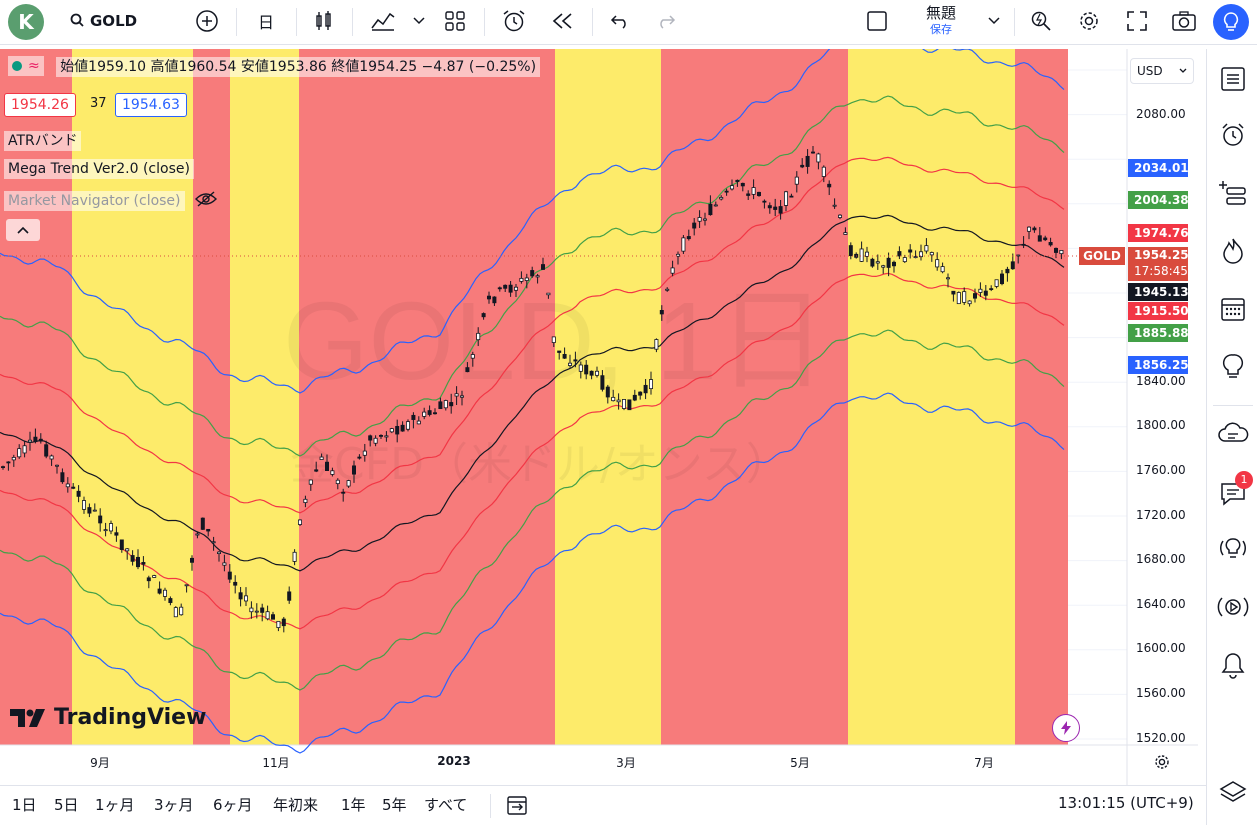 The image size is (1257, 826). What do you see at coordinates (23, 230) in the screenshot?
I see `collapse-legend-button` at bounding box center [23, 230].